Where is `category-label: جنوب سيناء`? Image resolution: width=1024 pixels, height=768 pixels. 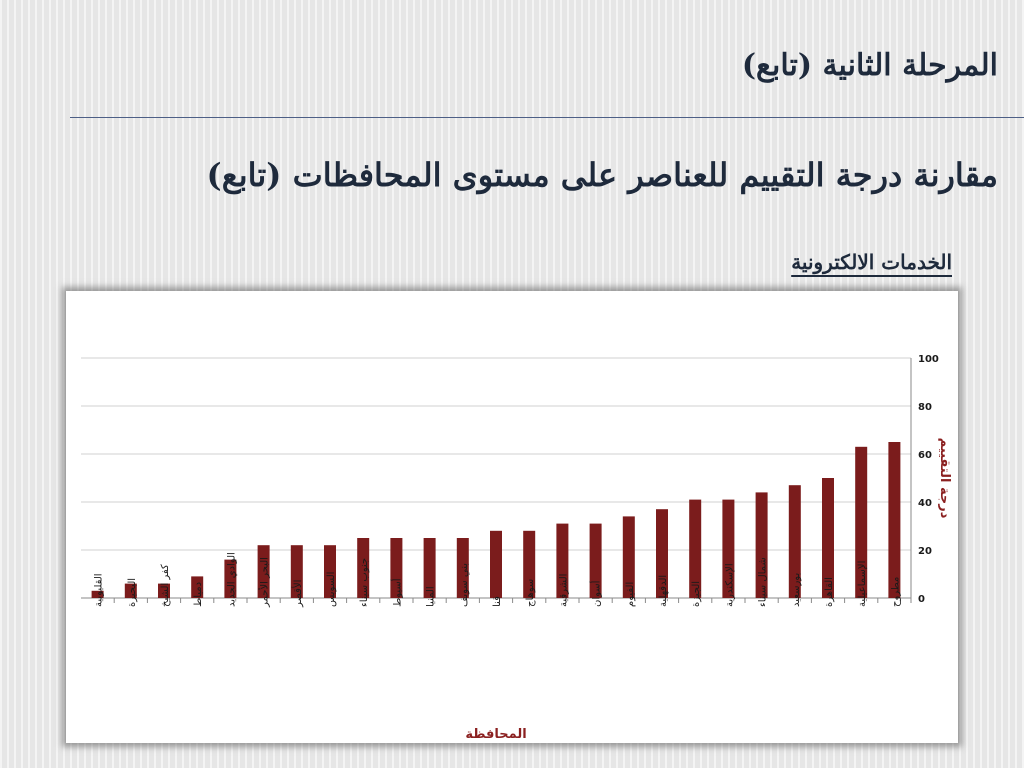 category-label: جنوب سيناء is located at coordinates (364, 582).